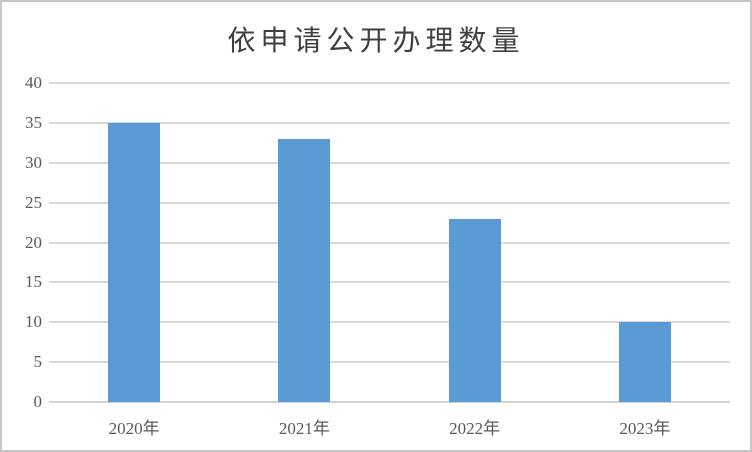  What do you see at coordinates (389, 402) in the screenshot?
I see `x-axis-line` at bounding box center [389, 402].